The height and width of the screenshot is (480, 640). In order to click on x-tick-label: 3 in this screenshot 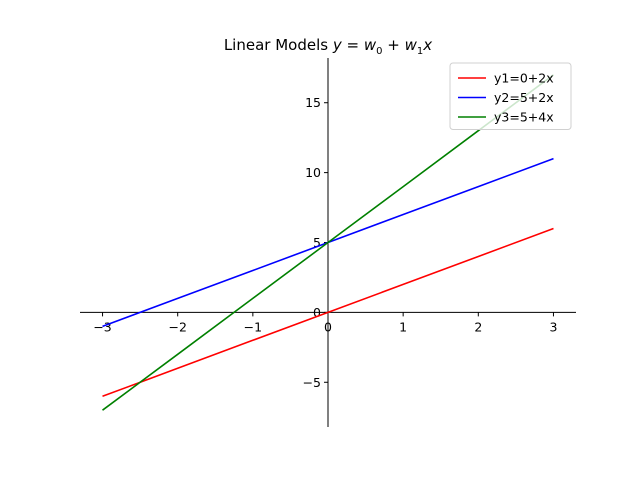, I will do `click(553, 326)`.